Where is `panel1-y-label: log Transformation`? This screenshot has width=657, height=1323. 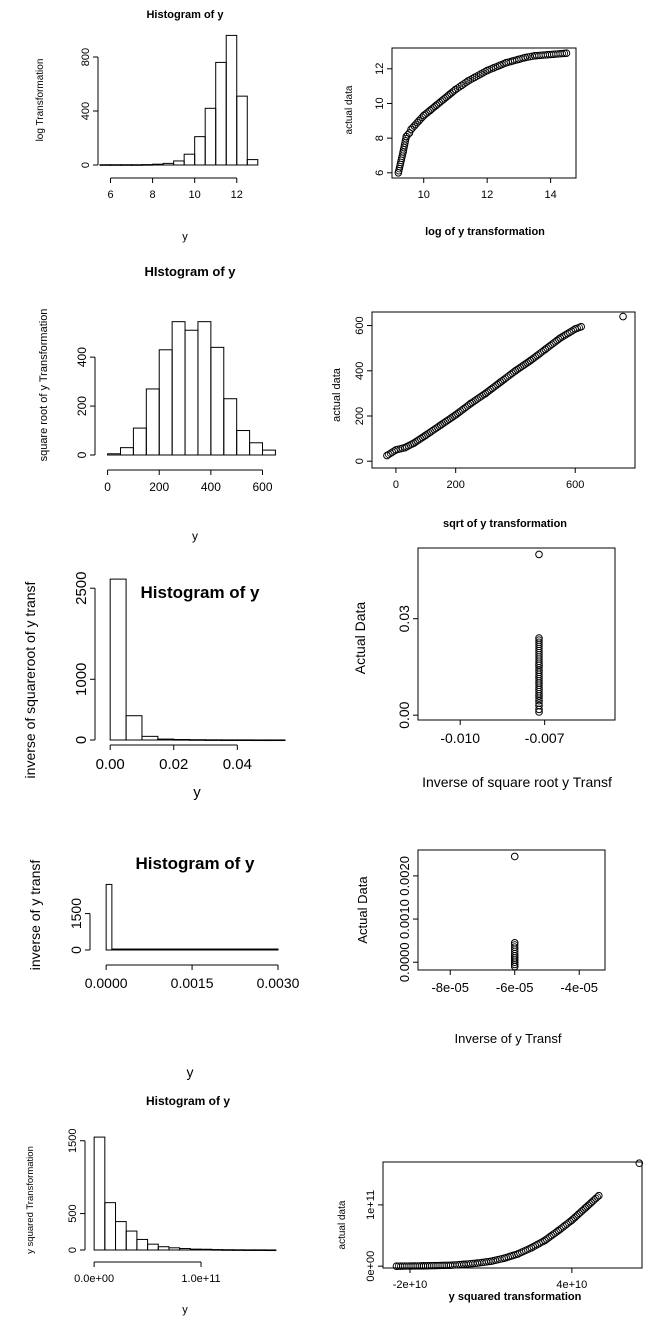 panel1-y-label: log Transformation is located at coordinates (40, 100).